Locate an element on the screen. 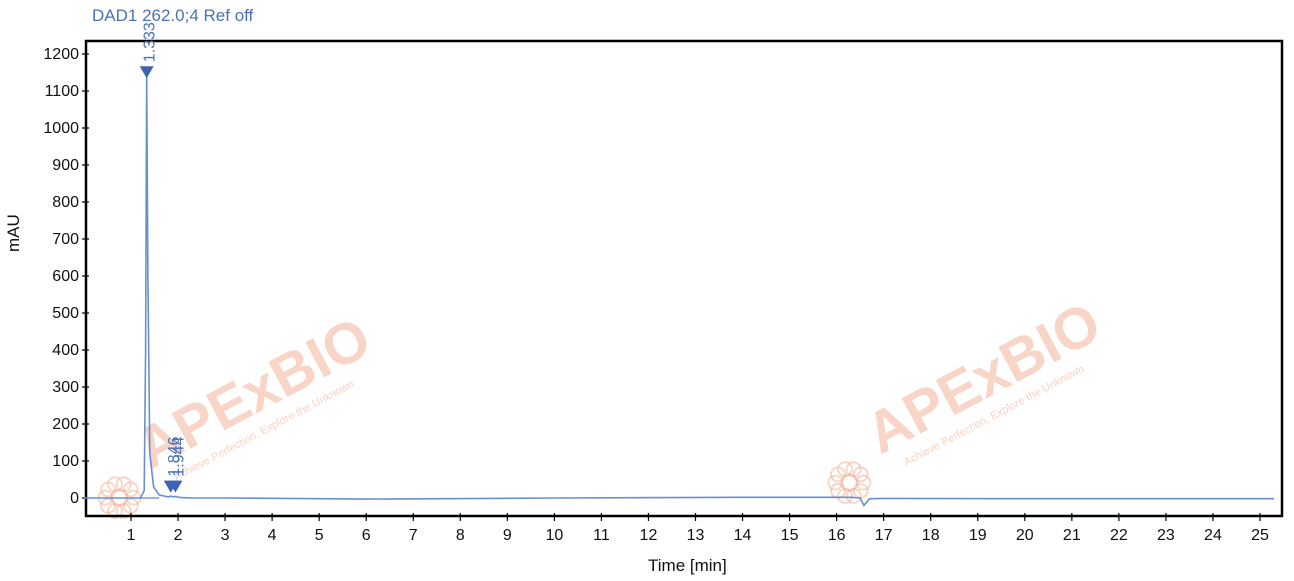 This screenshot has width=1294, height=581. x-tick-label: 7 is located at coordinates (413, 535).